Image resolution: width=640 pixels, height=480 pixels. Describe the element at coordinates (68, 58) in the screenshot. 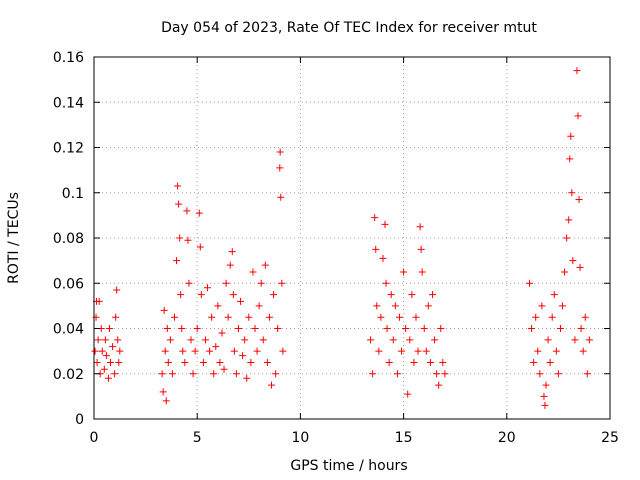

I see `y-tick-label: 0.16` at that location.